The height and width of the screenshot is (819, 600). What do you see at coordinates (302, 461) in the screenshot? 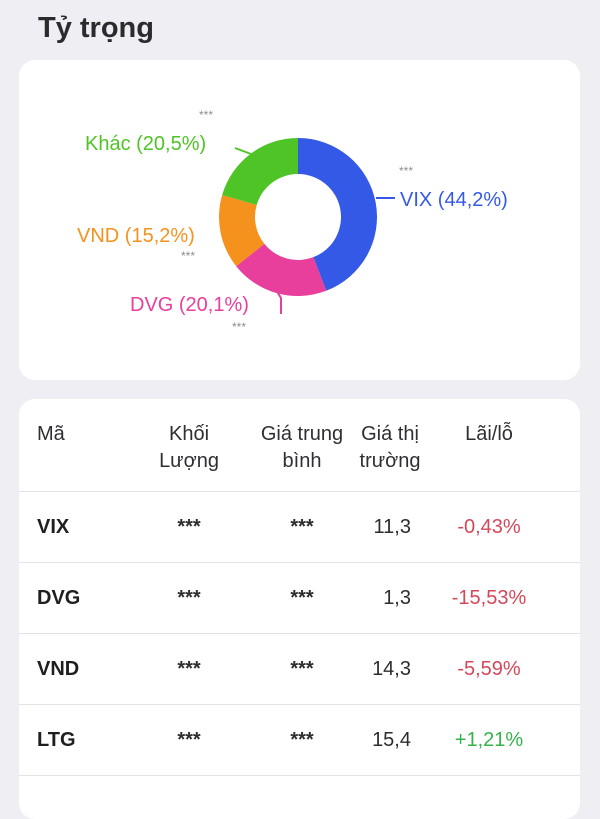
I see `header-avg-line2: bình` at bounding box center [302, 461].